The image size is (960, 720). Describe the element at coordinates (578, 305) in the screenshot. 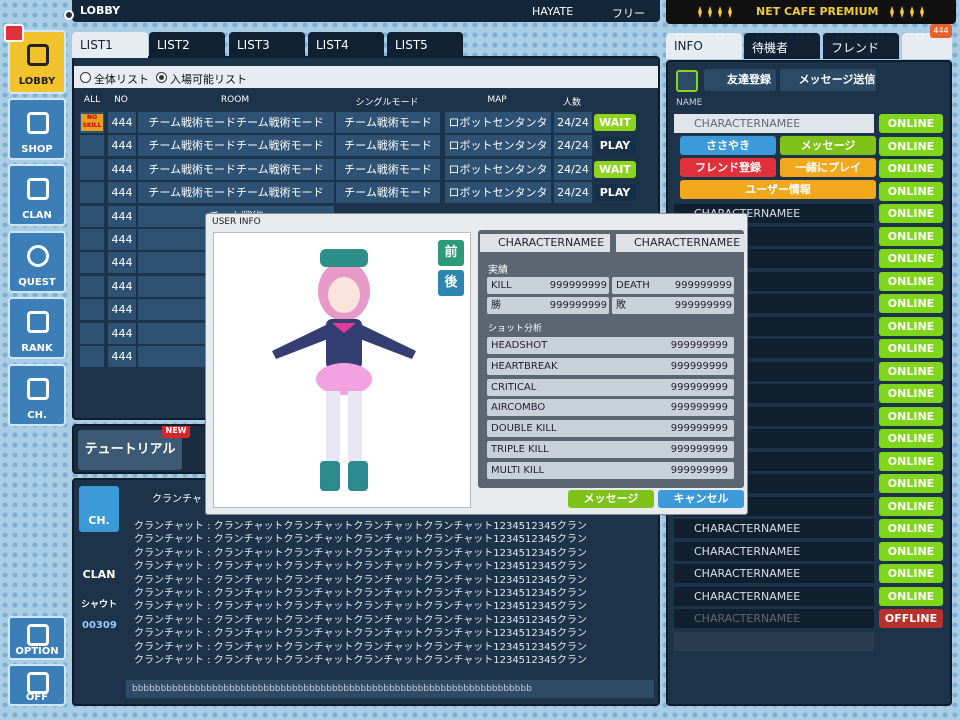

I see `record-value: 999999999` at that location.